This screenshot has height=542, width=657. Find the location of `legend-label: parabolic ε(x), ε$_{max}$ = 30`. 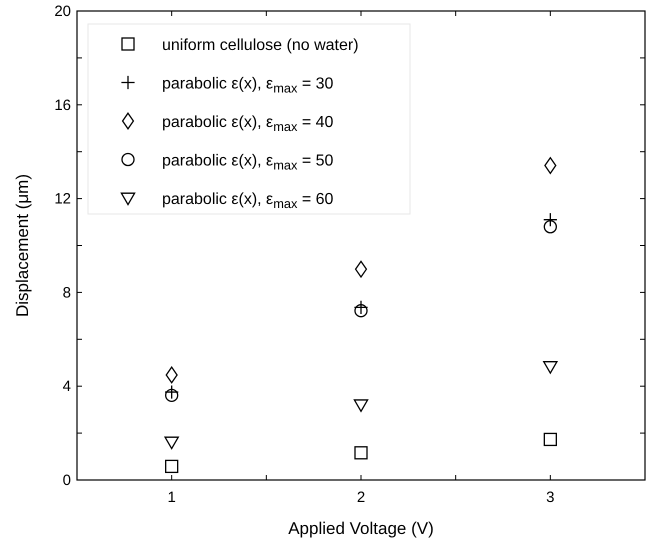

legend-label: parabolic ε(x), ε$_{max}$ = 30 is located at coordinates (248, 86).